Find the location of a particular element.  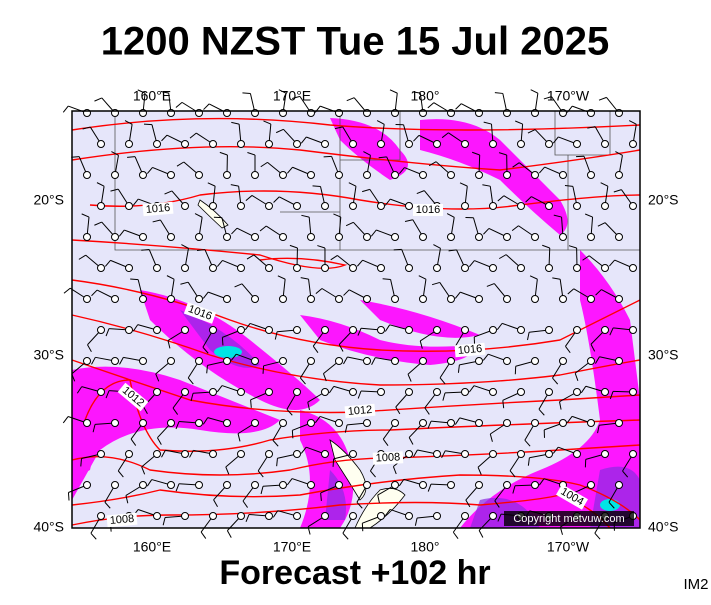

corner-code: IM2 is located at coordinates (695, 584).